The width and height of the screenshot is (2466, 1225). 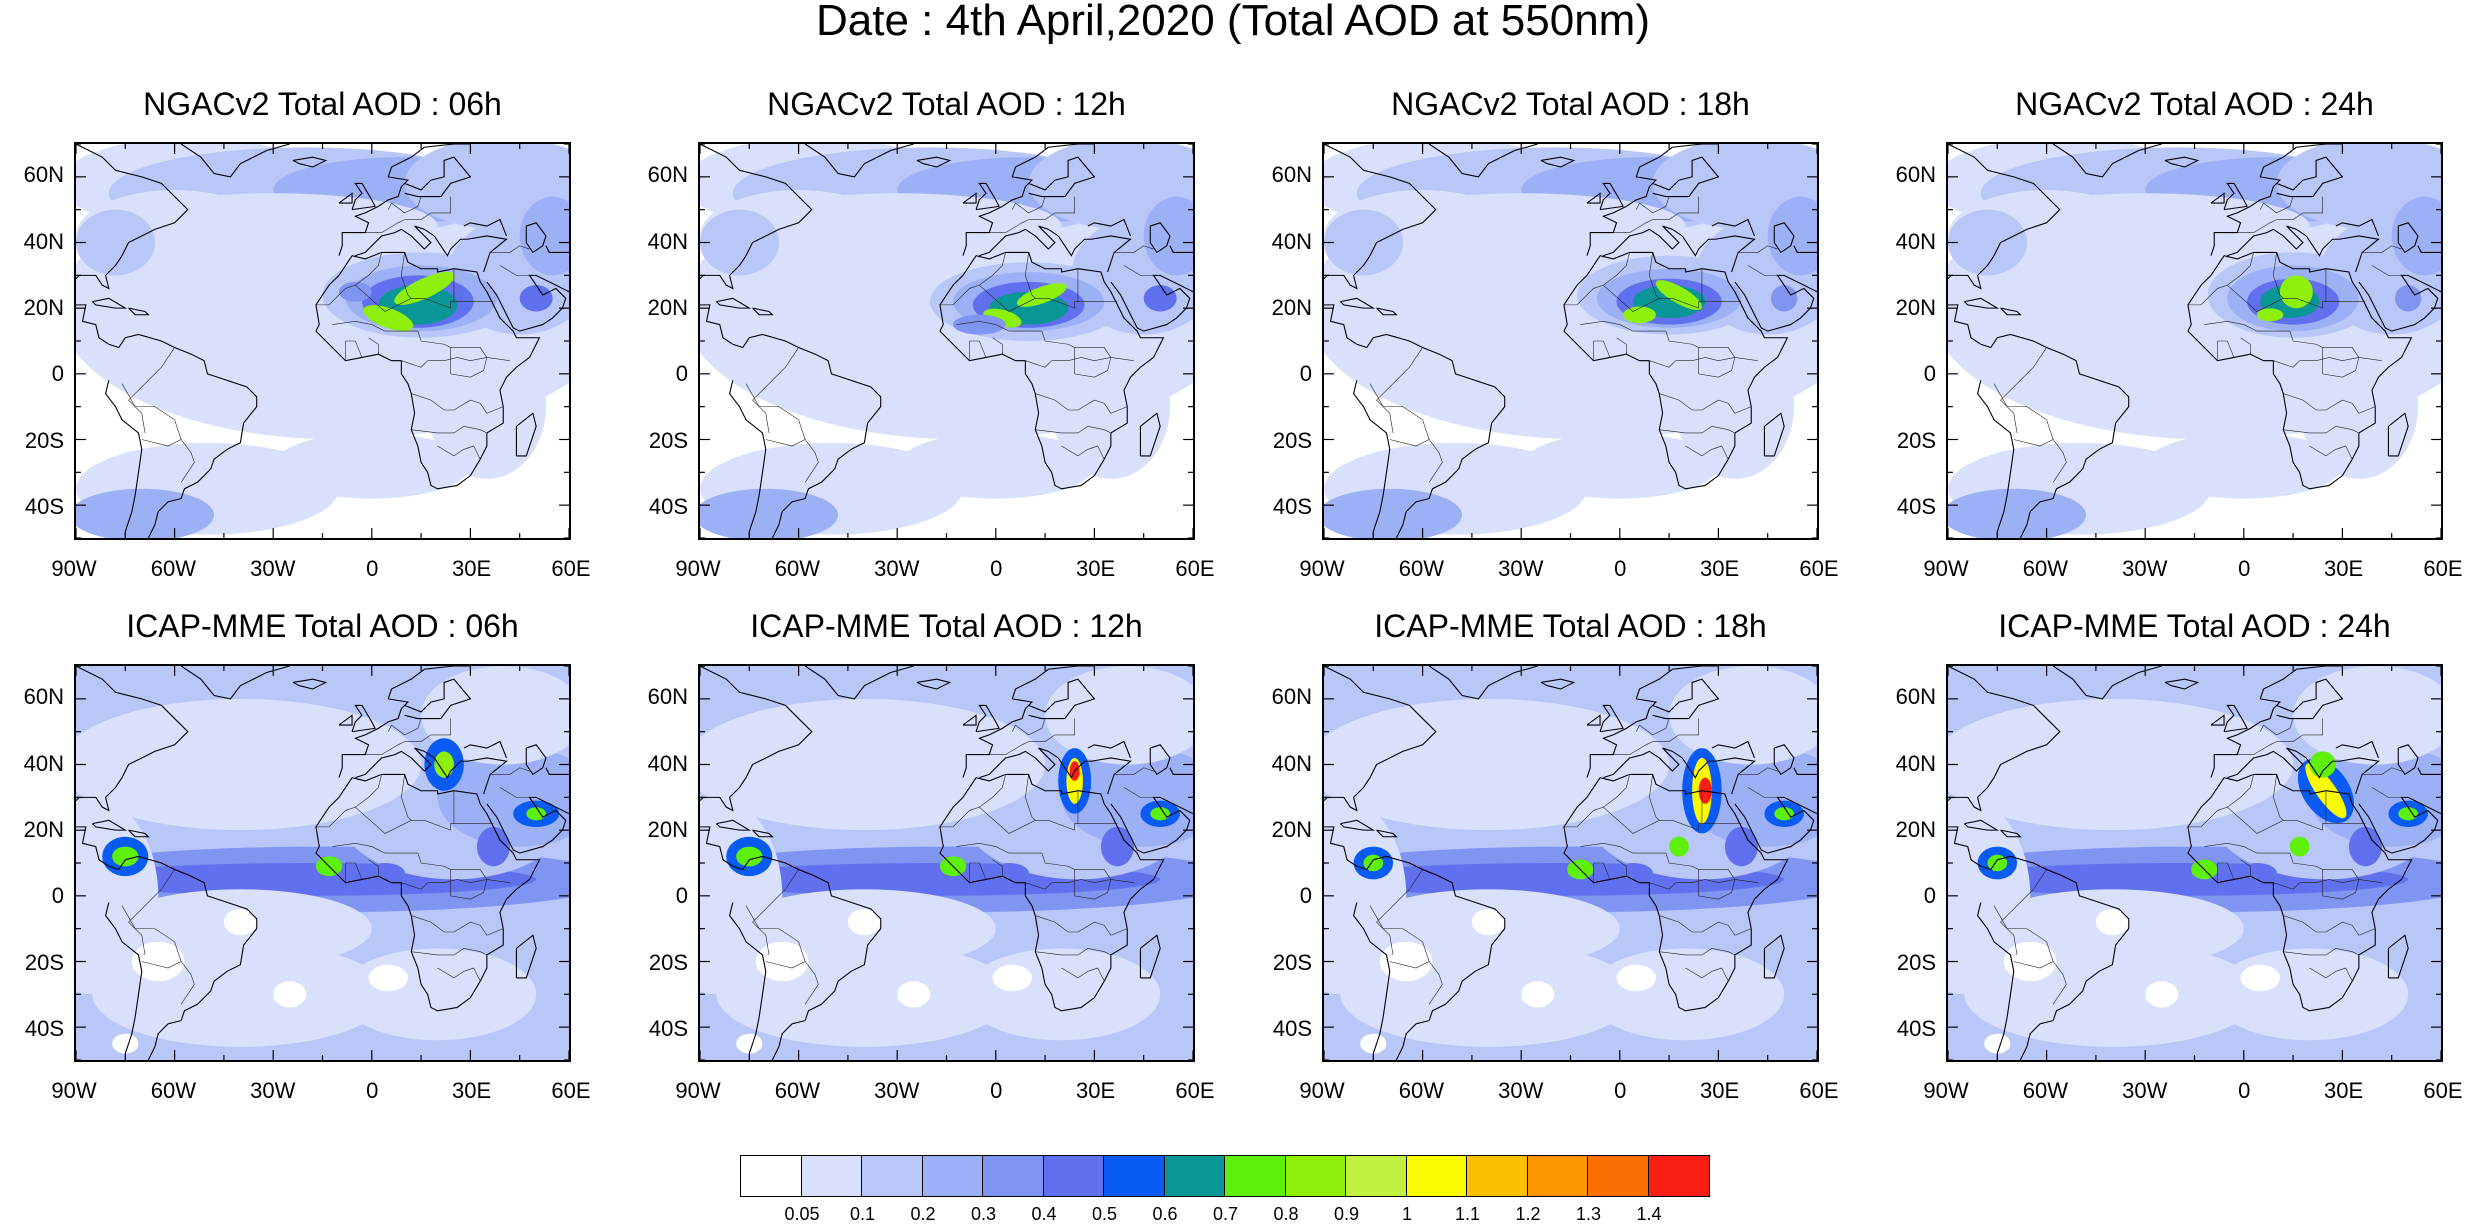 What do you see at coordinates (1571, 104) in the screenshot?
I see `panel-title: NGACv2 Total AOD : 18h` at bounding box center [1571, 104].